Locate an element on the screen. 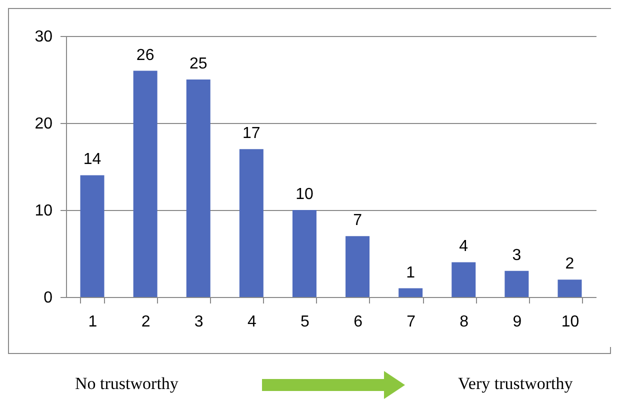 This screenshot has height=401, width=624. x-tick-label: 8 is located at coordinates (464, 322).